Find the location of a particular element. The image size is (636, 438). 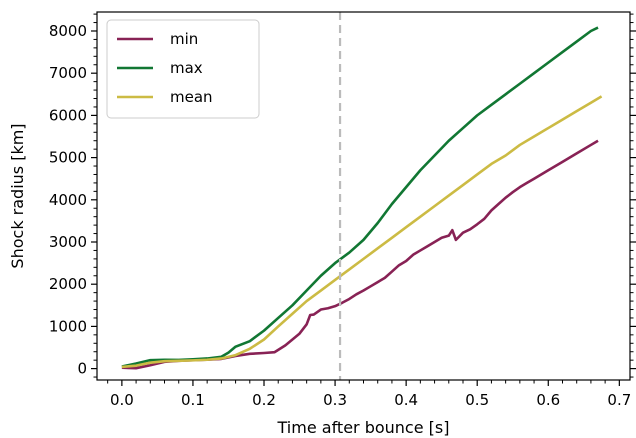

x-axis: 0.0 0.1 0.2 0.3 0.4 0.5 0.6 0.7 is located at coordinates (369, 394).